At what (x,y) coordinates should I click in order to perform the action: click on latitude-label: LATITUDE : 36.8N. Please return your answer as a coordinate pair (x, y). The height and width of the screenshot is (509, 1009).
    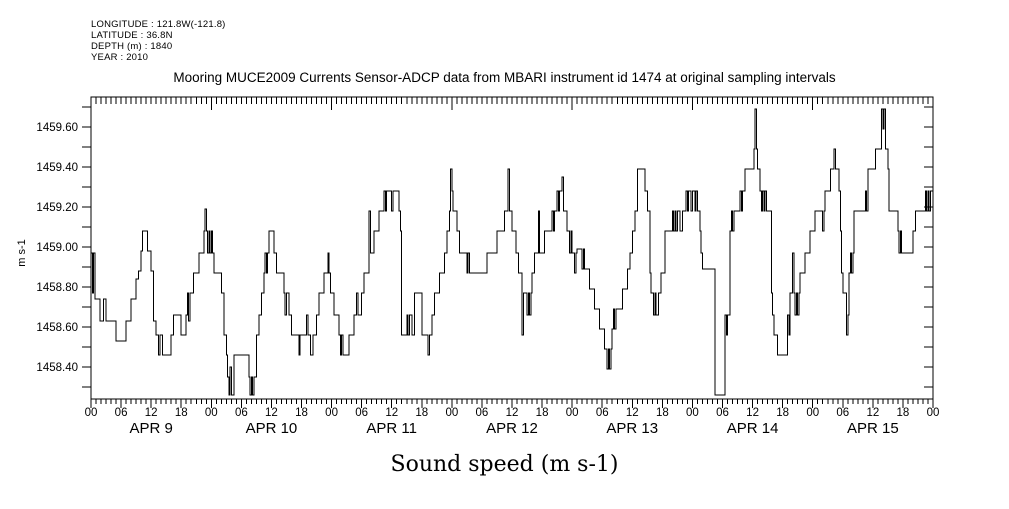
    Looking at the image, I should click on (132, 35).